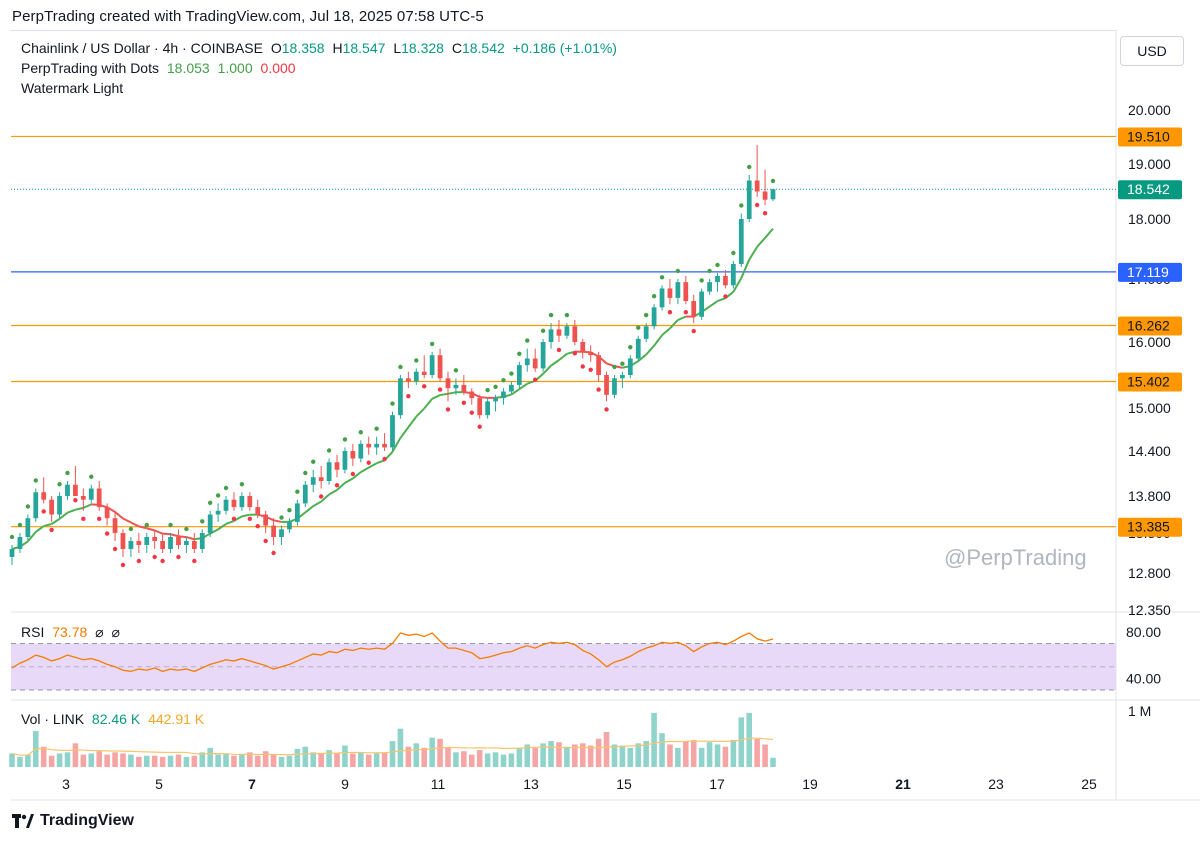  What do you see at coordinates (1143, 678) in the screenshot?
I see `rsi-tick-label: 40.00` at bounding box center [1143, 678].